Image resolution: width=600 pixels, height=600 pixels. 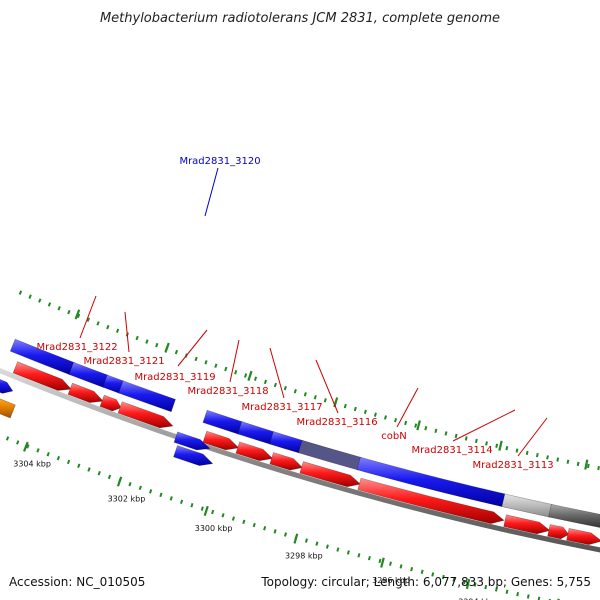 I want to click on gene-label: Mrad2831_3120, so click(x=219, y=161).